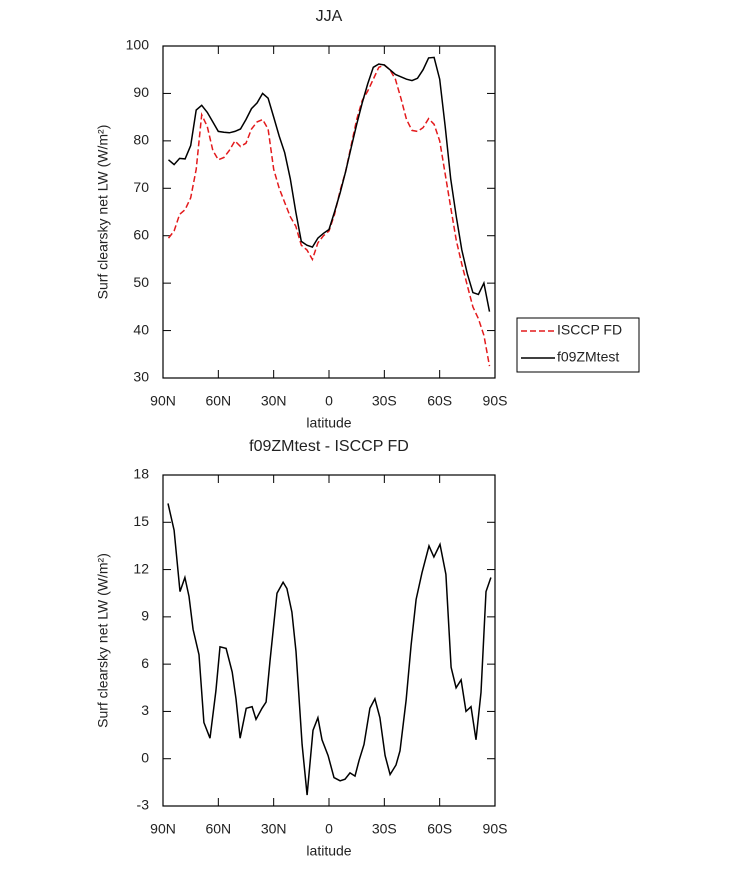  Describe the element at coordinates (145, 663) in the screenshot. I see `y-tick-label: 6` at that location.